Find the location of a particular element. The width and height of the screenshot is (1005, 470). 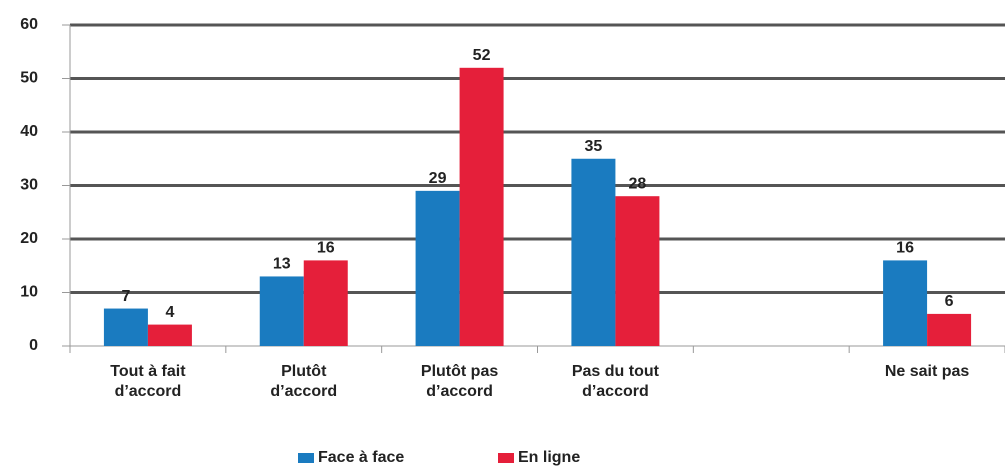

y-tick-label: 10 is located at coordinates (29, 292).